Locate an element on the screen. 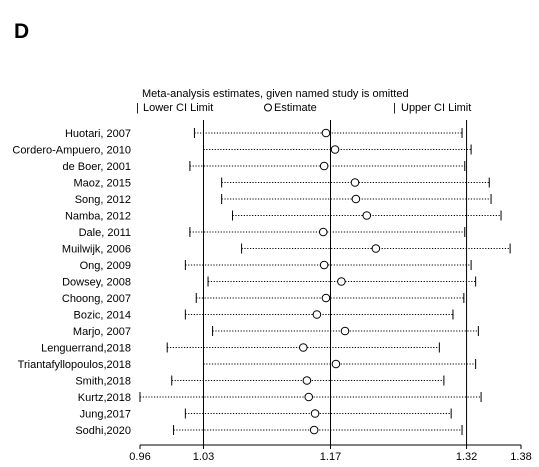  study-label: Dowsey, 2008 is located at coordinates (96, 283).